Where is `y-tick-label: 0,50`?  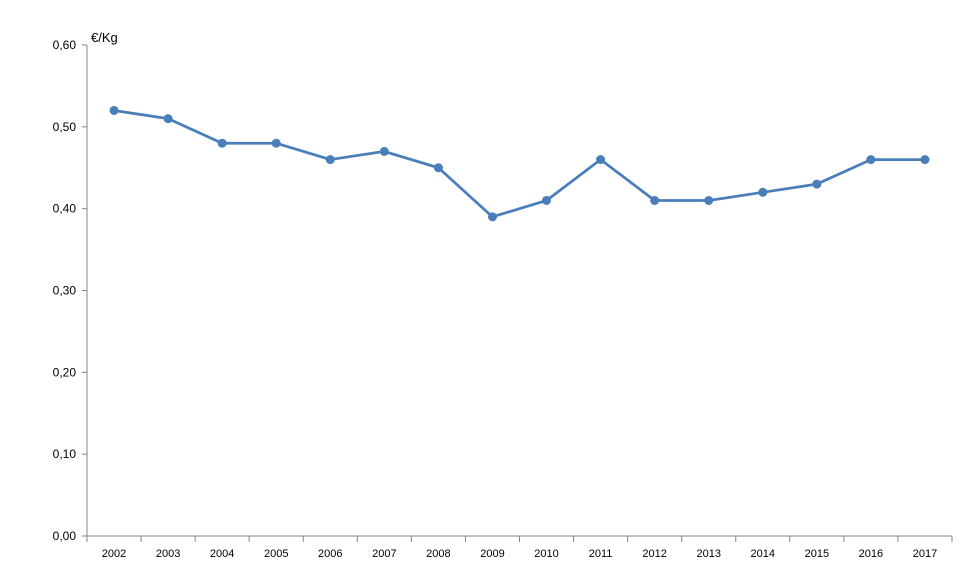 y-tick-label: 0,50 is located at coordinates (65, 127).